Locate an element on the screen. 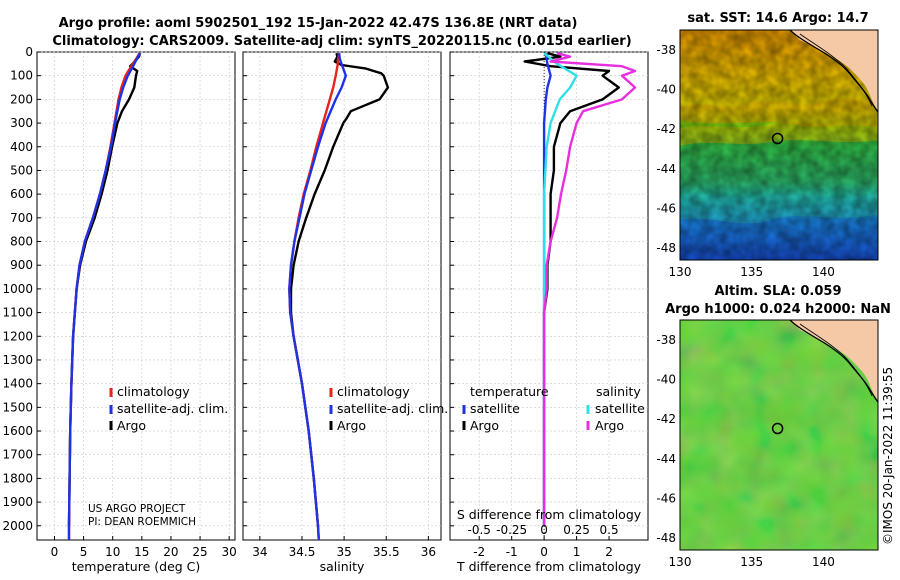  sla-land is located at coordinates (834, 360).